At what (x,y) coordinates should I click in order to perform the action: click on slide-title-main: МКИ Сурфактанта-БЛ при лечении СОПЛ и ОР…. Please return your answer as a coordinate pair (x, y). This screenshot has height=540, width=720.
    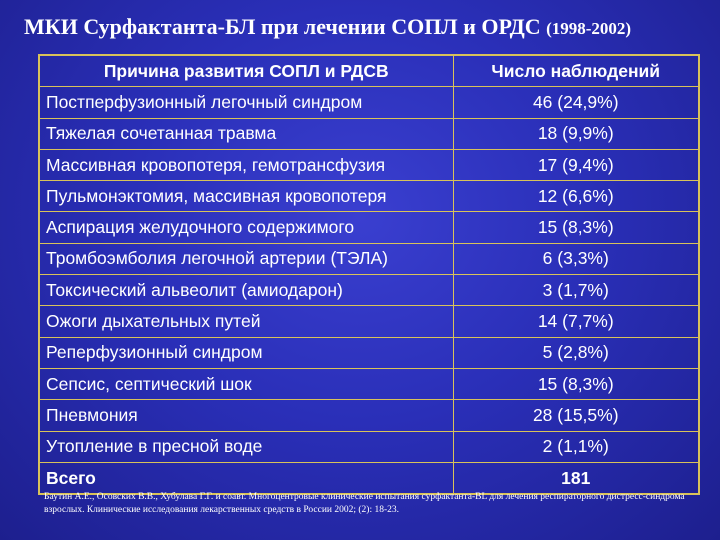
    Looking at the image, I should click on (282, 26).